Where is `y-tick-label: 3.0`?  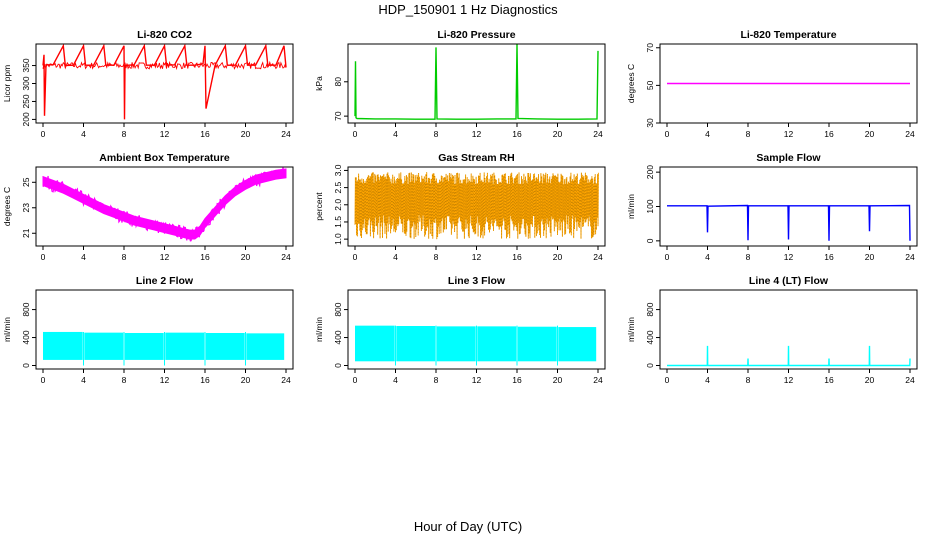 y-tick-label: 3.0 is located at coordinates (338, 170).